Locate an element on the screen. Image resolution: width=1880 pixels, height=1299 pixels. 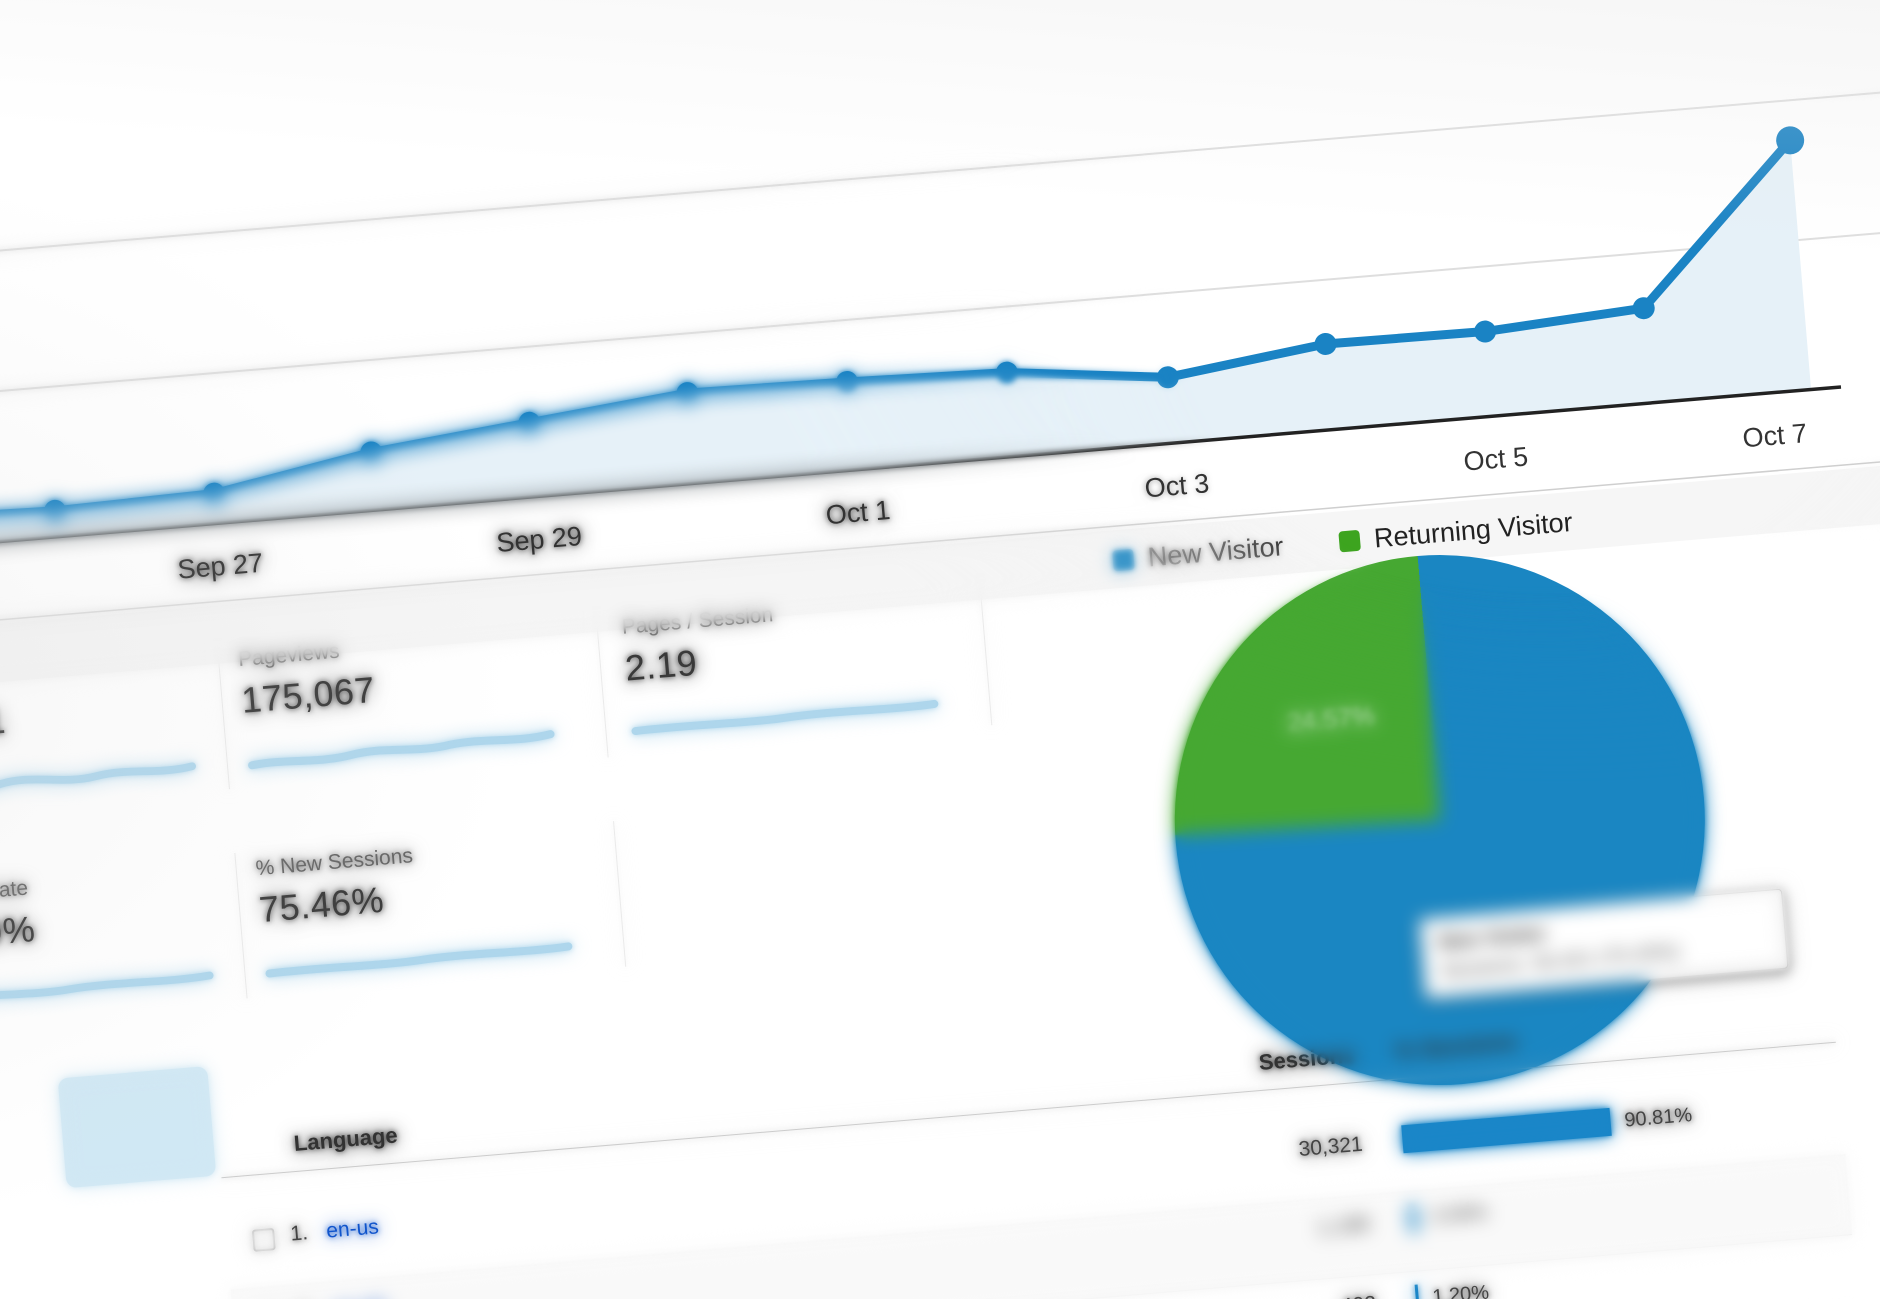
metric-card-users: Users 75,261 is located at coordinates (115, 730).